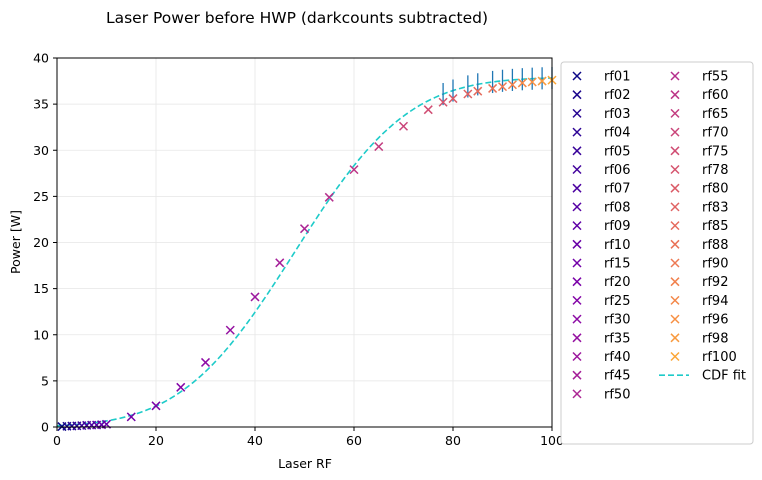 This screenshot has height=480, width=762. What do you see at coordinates (493, 88) in the screenshot?
I see `marker-rf88` at bounding box center [493, 88].